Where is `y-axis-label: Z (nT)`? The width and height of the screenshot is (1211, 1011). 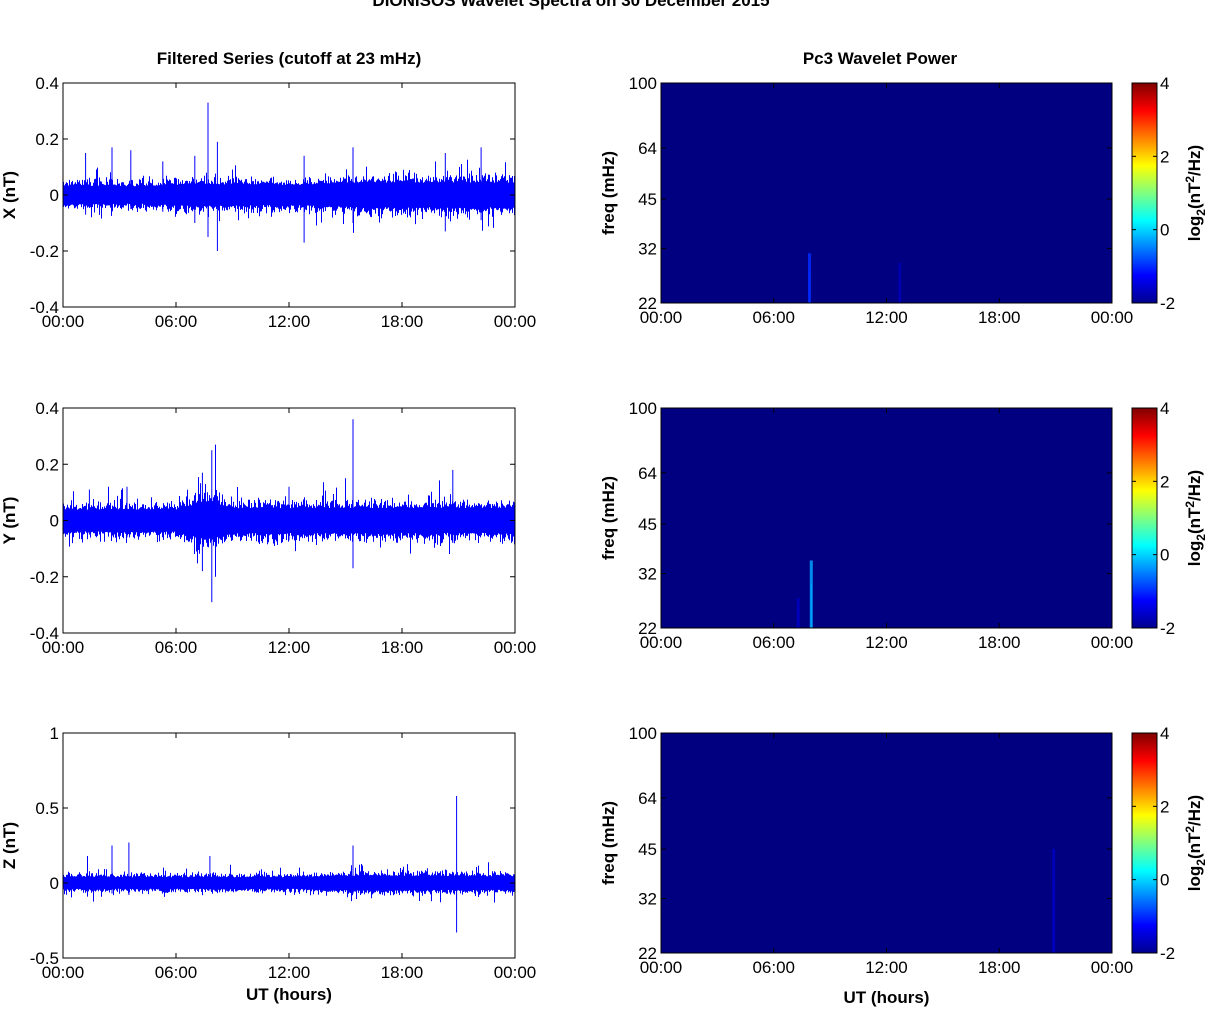 y-axis-label: Z (nT) is located at coordinates (9, 845).